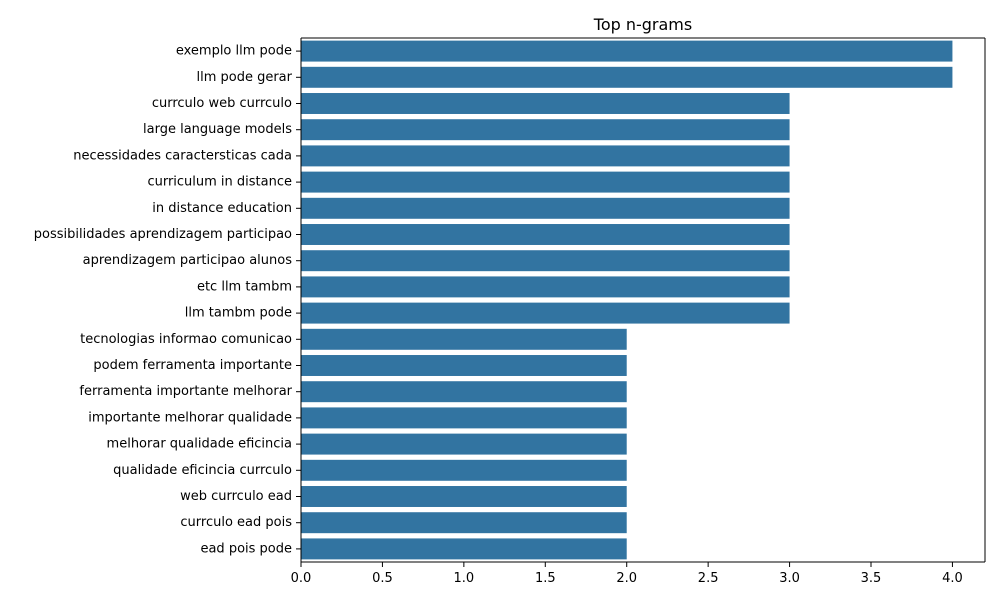  Describe the element at coordinates (185, 391) in the screenshot. I see `y-tick-label: ferramenta importante melhorar` at that location.